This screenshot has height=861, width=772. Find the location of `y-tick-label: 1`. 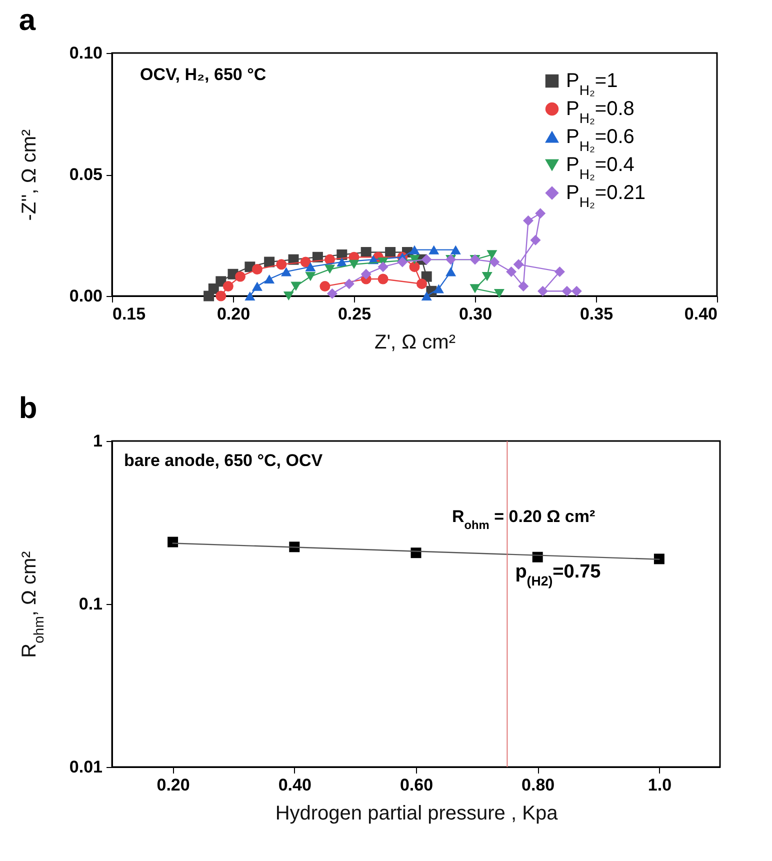

y-tick-label: 1 is located at coordinates (97, 441).